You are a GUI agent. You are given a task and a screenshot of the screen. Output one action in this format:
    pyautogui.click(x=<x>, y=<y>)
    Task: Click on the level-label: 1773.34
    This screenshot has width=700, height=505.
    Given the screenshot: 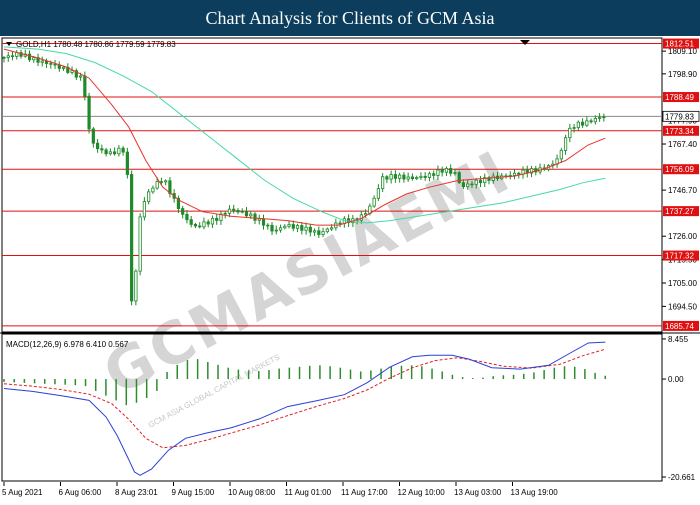 What is the action you would take?
    pyautogui.click(x=679, y=131)
    